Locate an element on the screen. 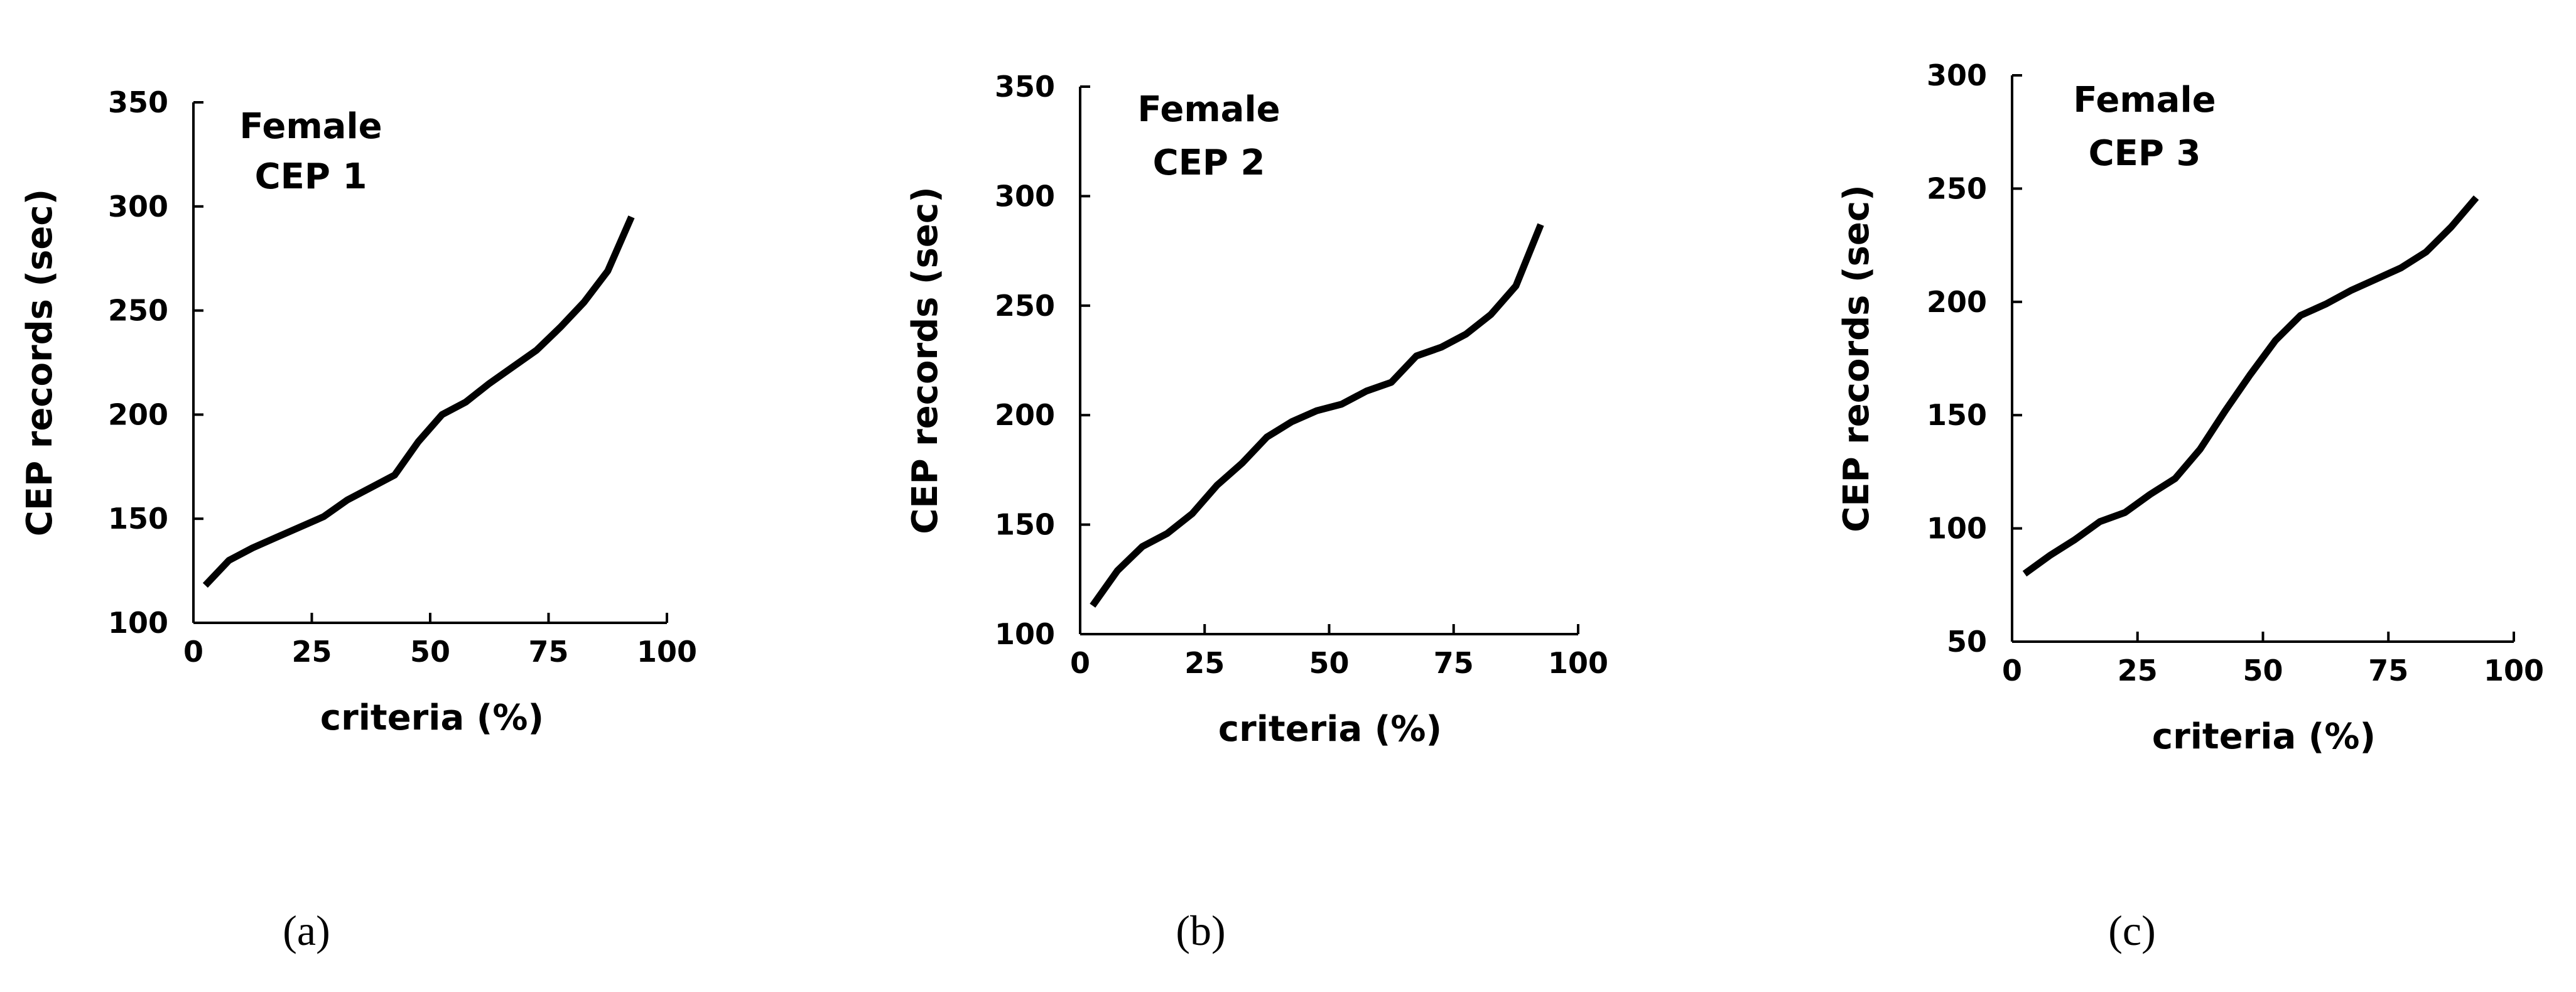 The image size is (2576, 992). annotation-text: CEP 1 is located at coordinates (311, 176).